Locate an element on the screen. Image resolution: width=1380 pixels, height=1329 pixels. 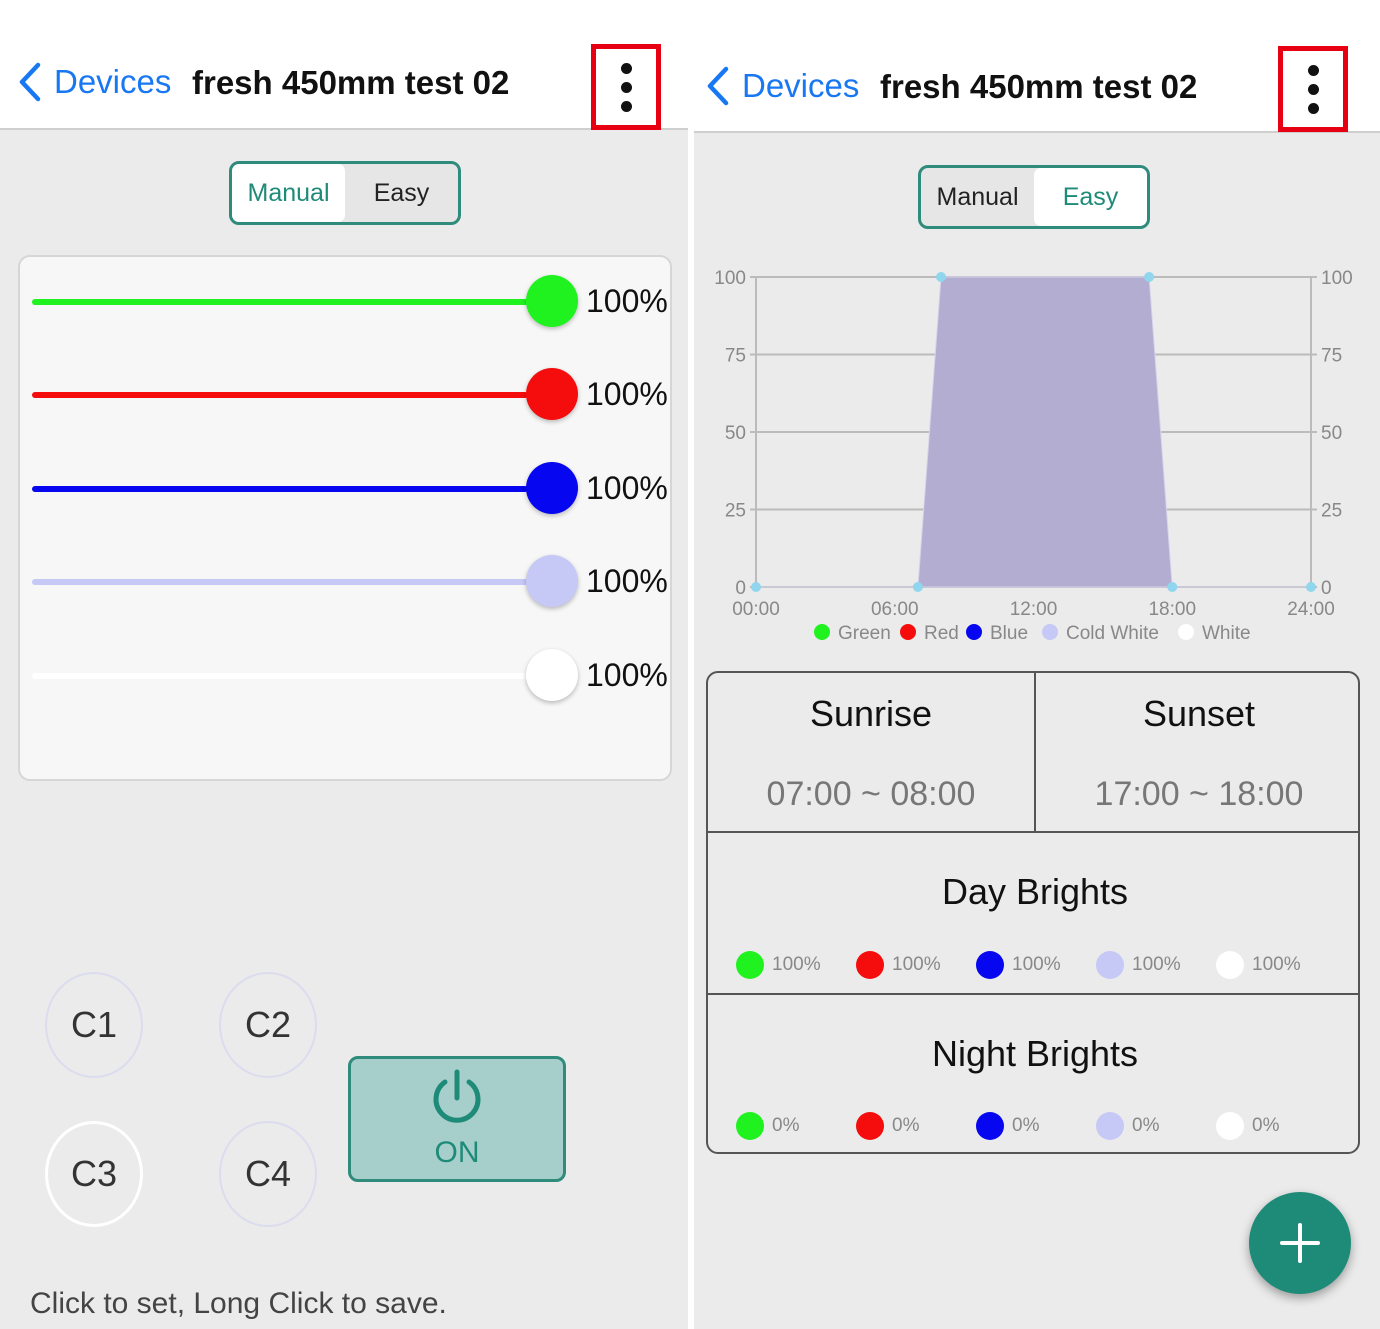
slider-white: 100% is located at coordinates (350, 677).